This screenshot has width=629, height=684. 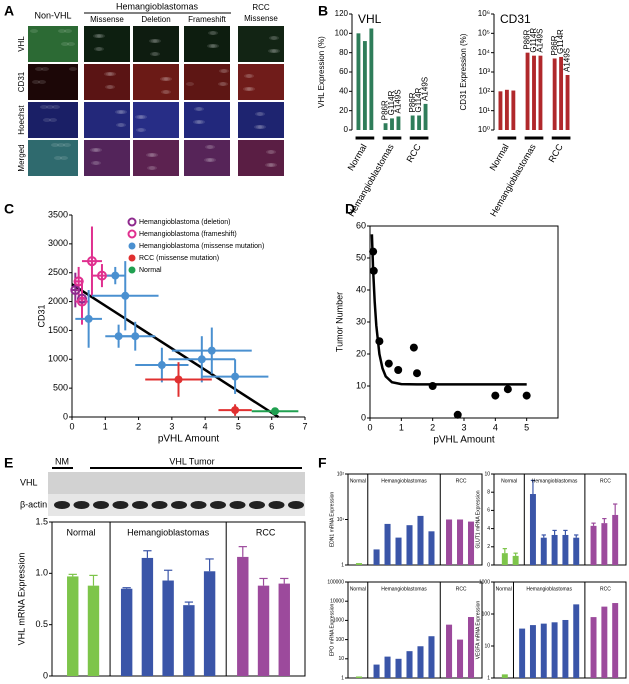 What do you see at coordinates (132, 270) in the screenshot?
I see `legend-marker` at bounding box center [132, 270].